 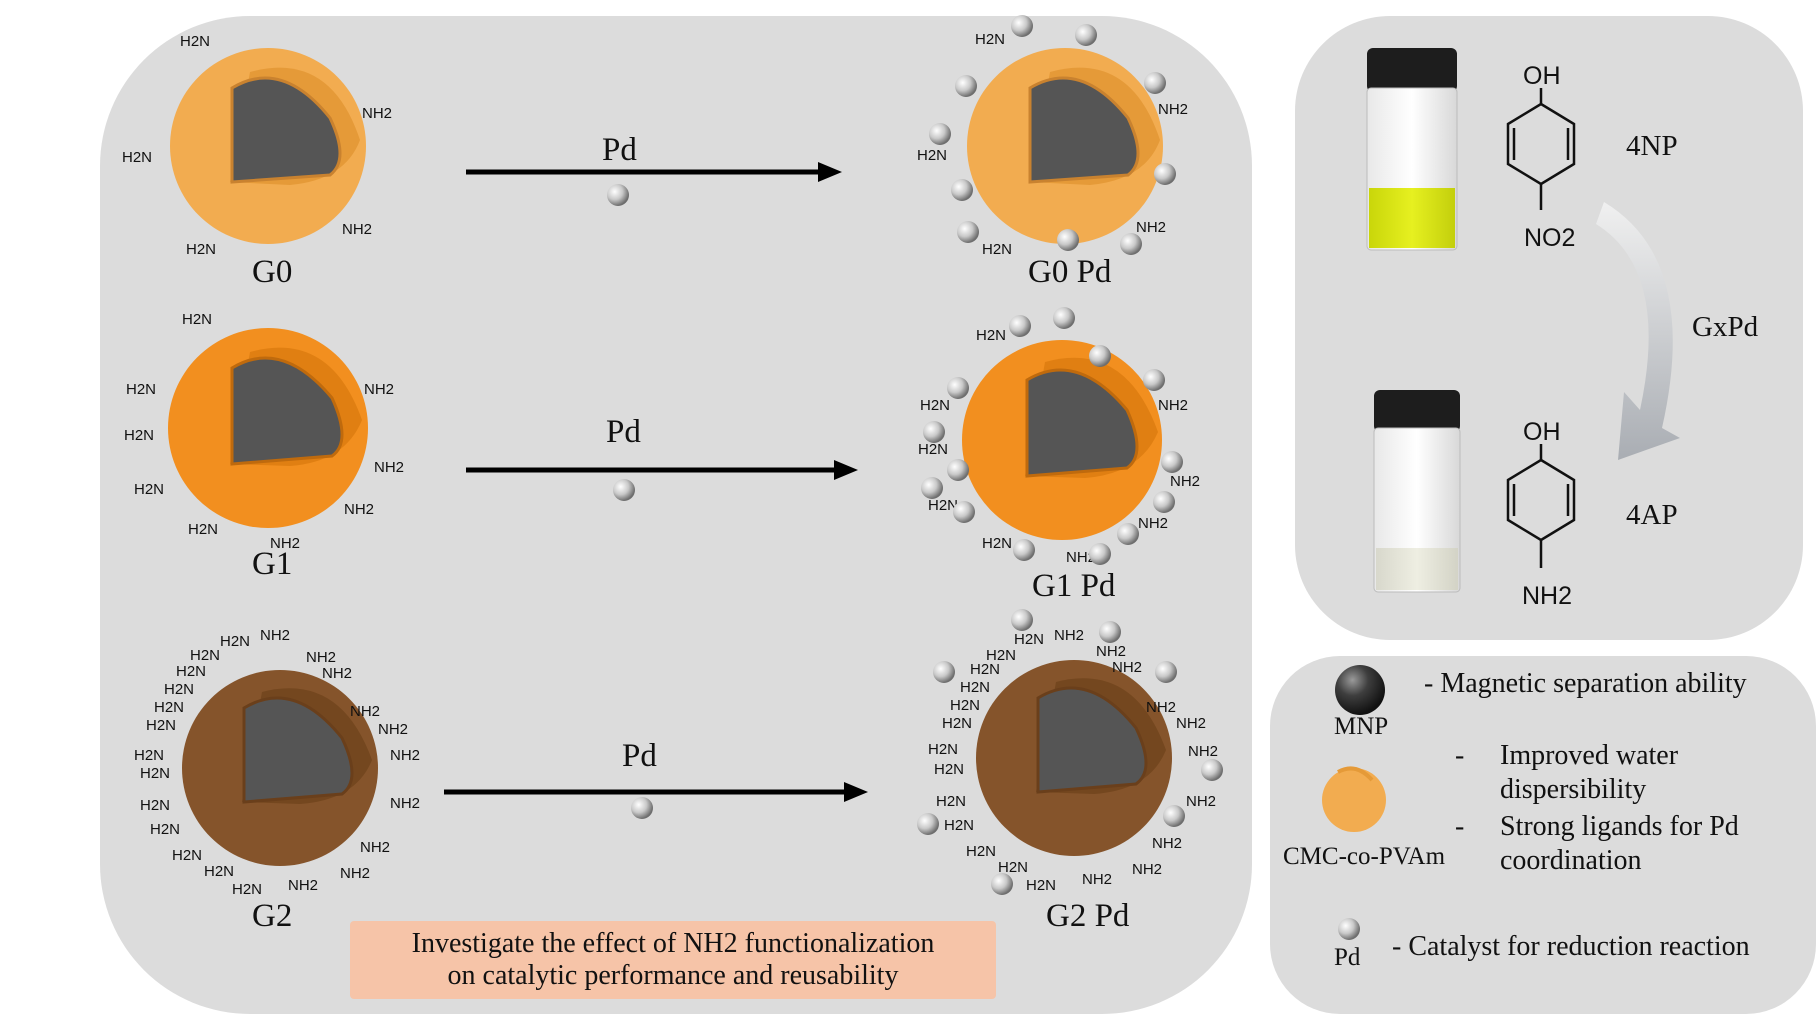 I want to click on arrow-label-pd-3: Pd, so click(x=639, y=756).